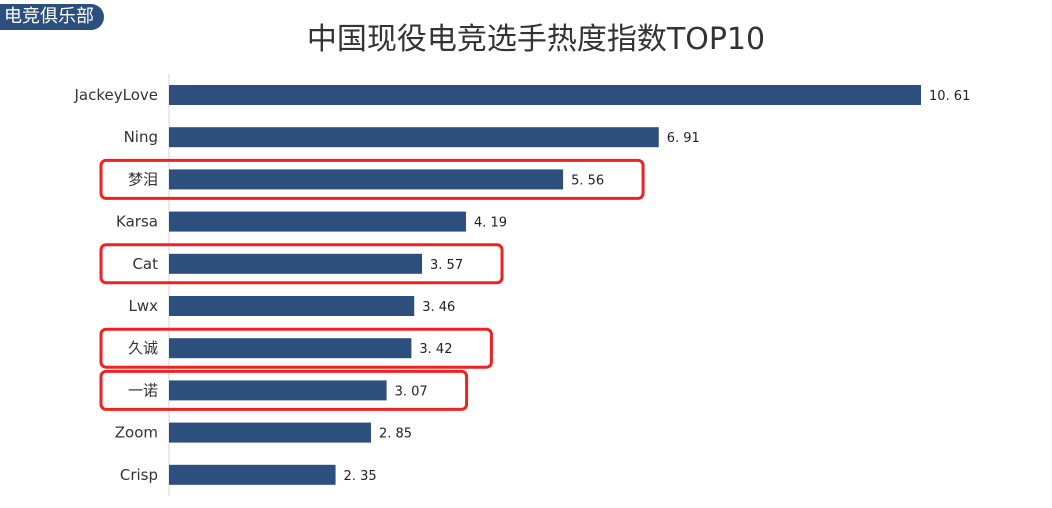  What do you see at coordinates (143, 306) in the screenshot?
I see `category-label: Lwx` at bounding box center [143, 306].